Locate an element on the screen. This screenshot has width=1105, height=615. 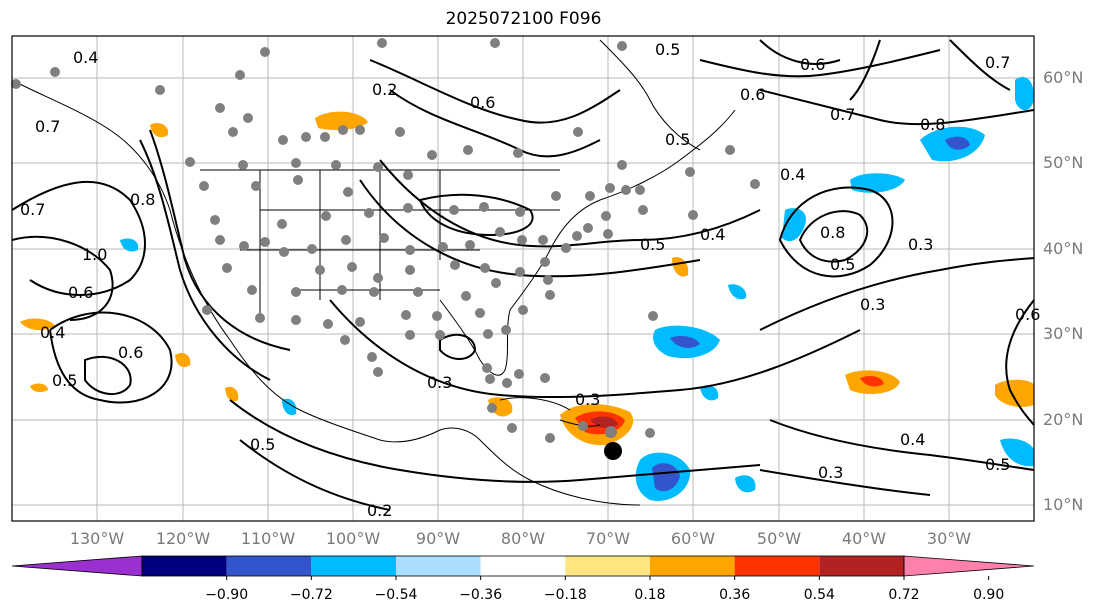
lon-label-120w: 120°W is located at coordinates (183, 538).